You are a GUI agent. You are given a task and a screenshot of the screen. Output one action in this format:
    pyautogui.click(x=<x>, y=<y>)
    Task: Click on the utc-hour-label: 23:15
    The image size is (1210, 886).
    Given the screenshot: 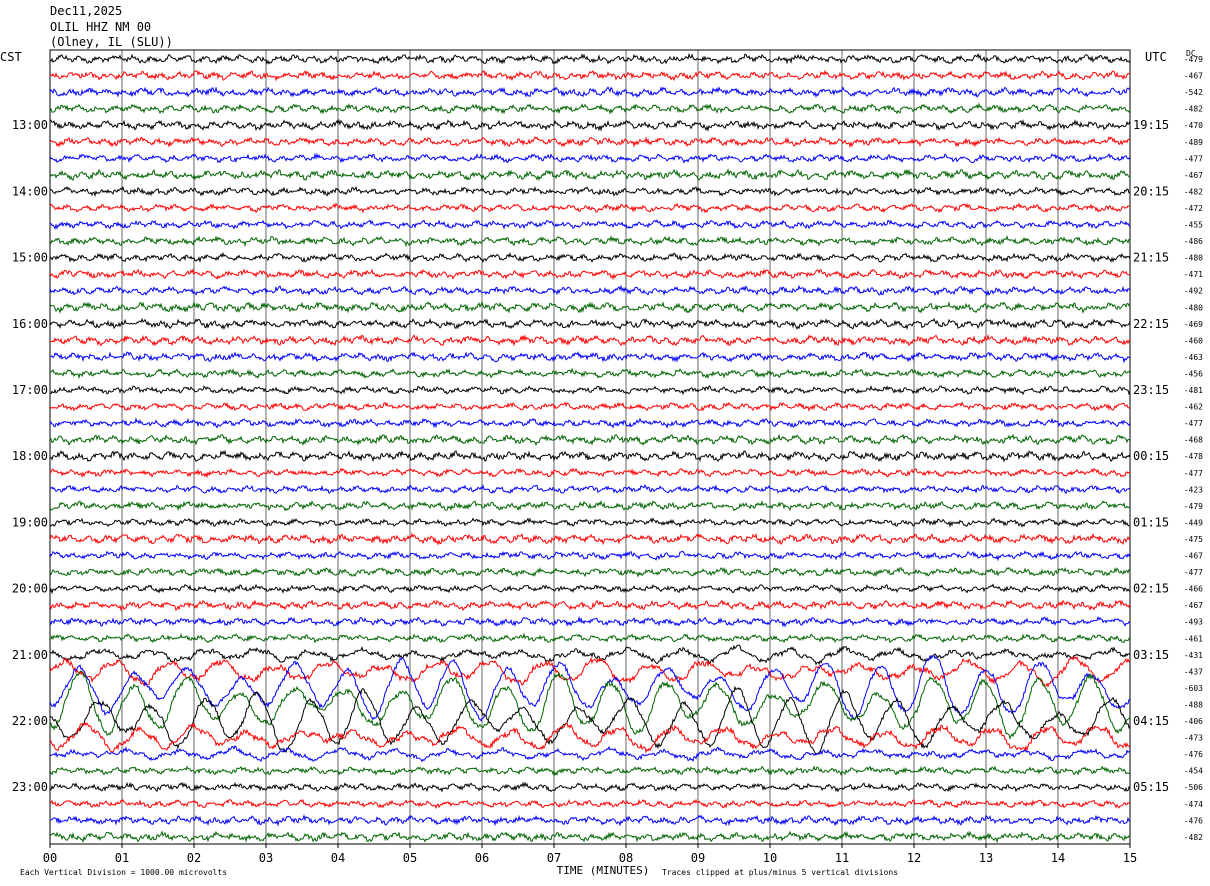 What is the action you would take?
    pyautogui.click(x=1151, y=390)
    